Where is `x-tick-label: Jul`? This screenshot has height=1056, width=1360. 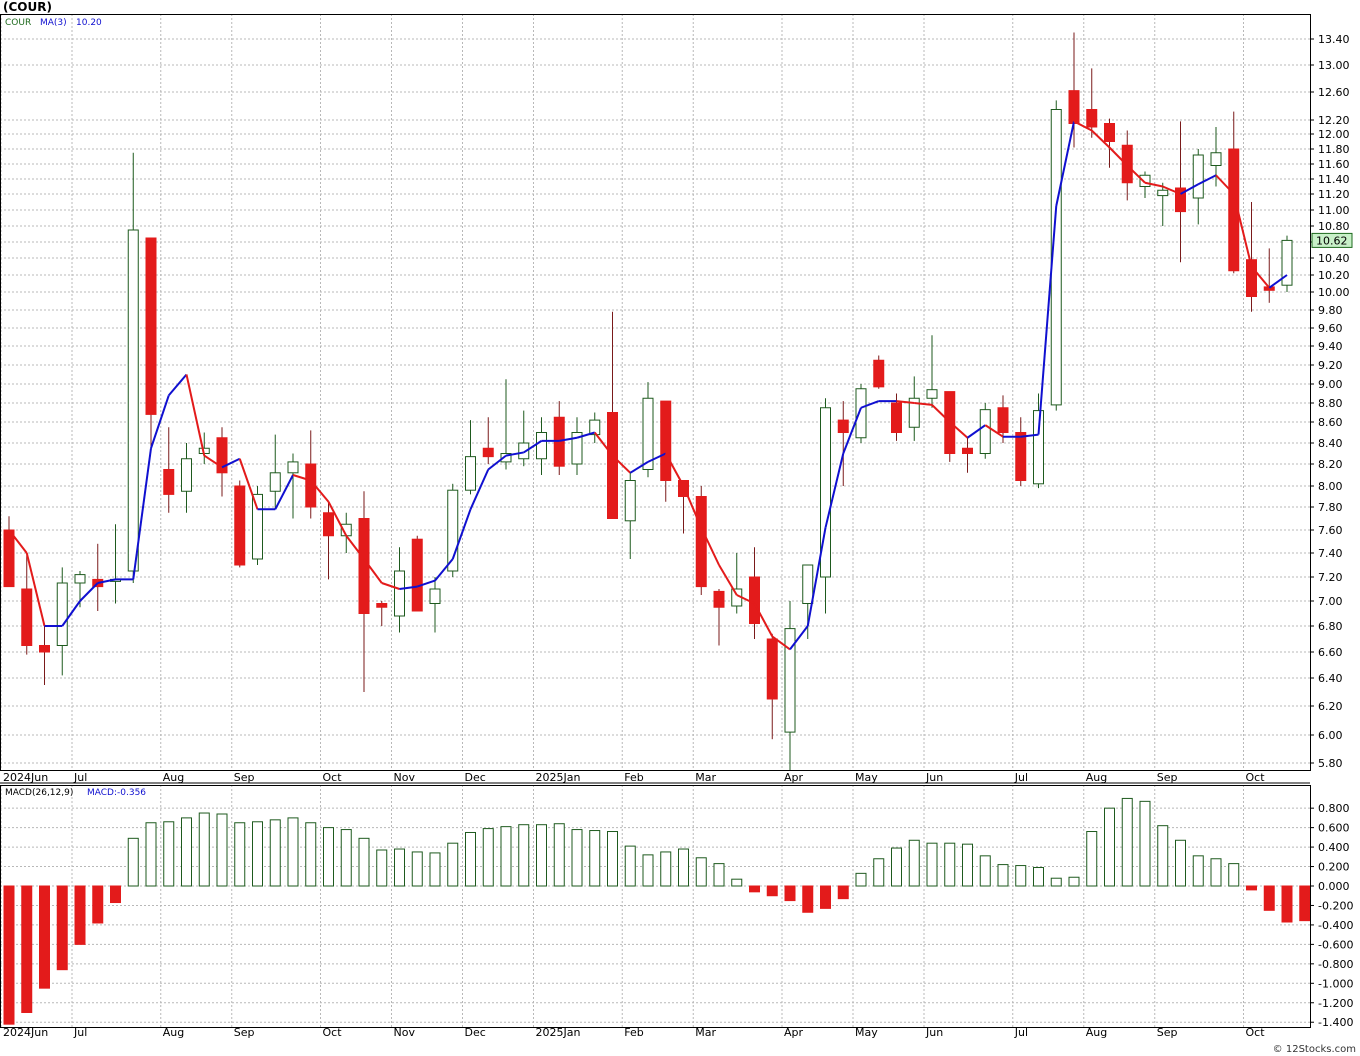
x-tick-label: Jul is located at coordinates (1021, 777).